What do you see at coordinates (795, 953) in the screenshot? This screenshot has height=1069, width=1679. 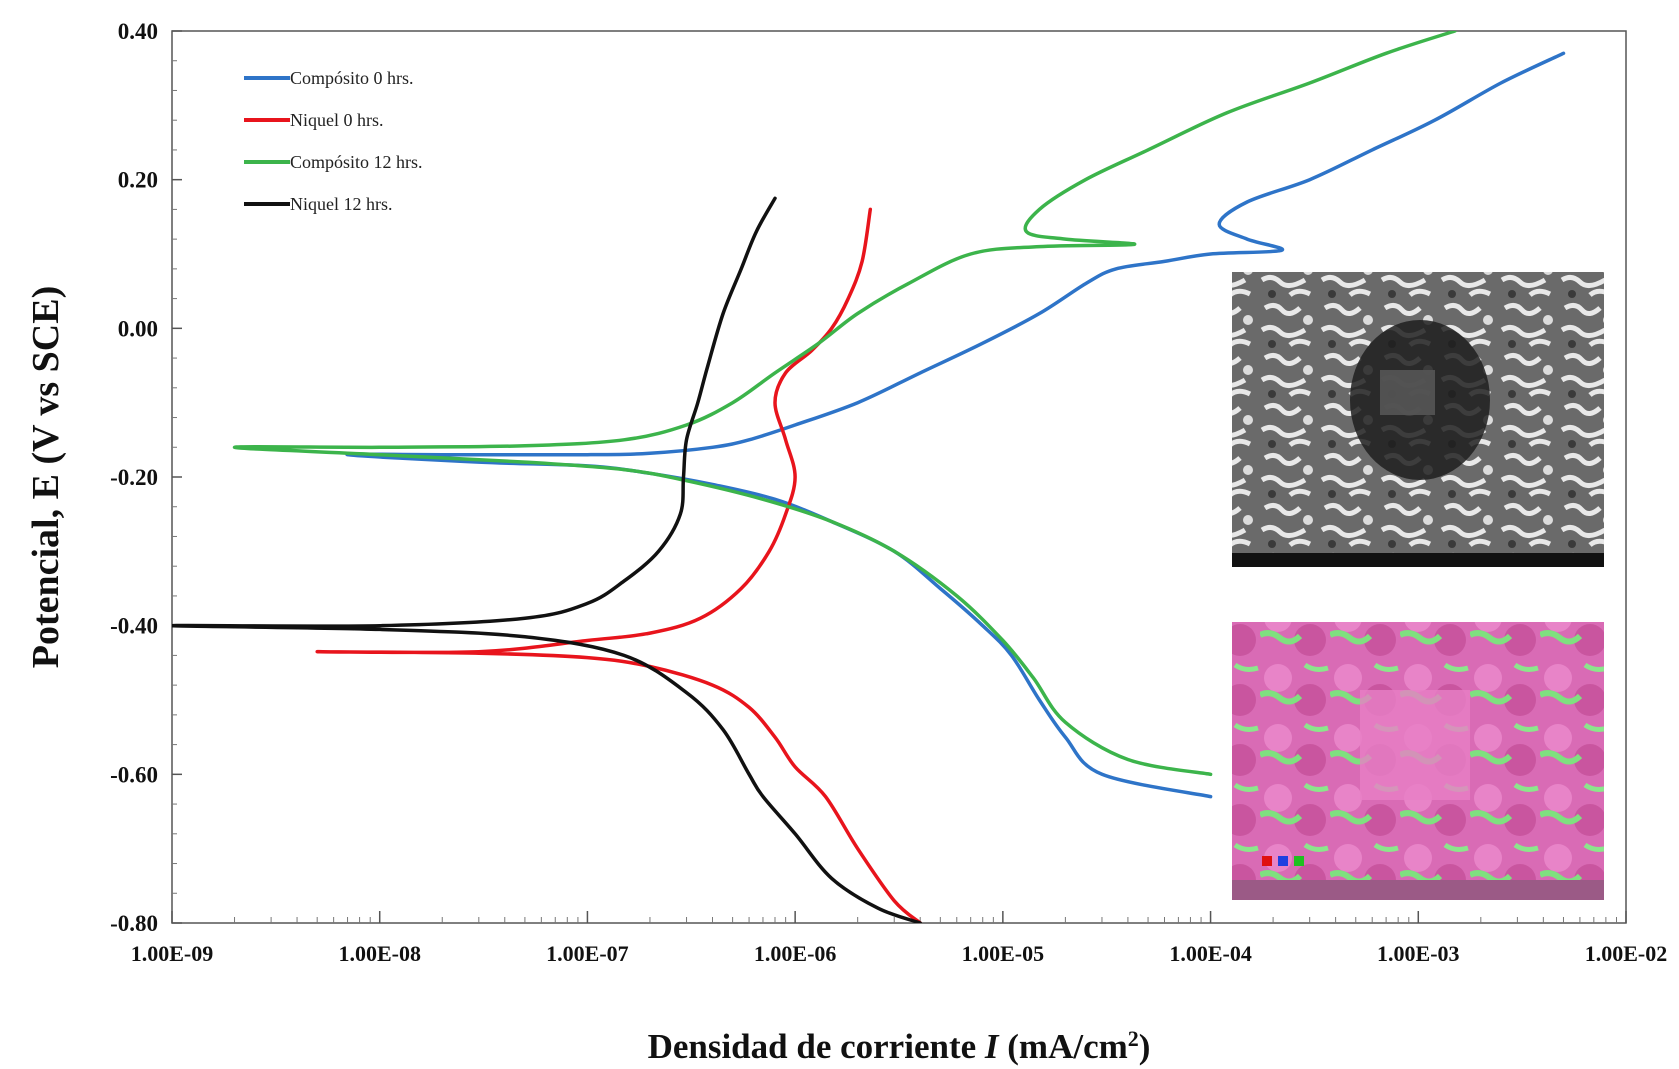 I see `x-tick-label: 1.00E-06` at bounding box center [795, 953].